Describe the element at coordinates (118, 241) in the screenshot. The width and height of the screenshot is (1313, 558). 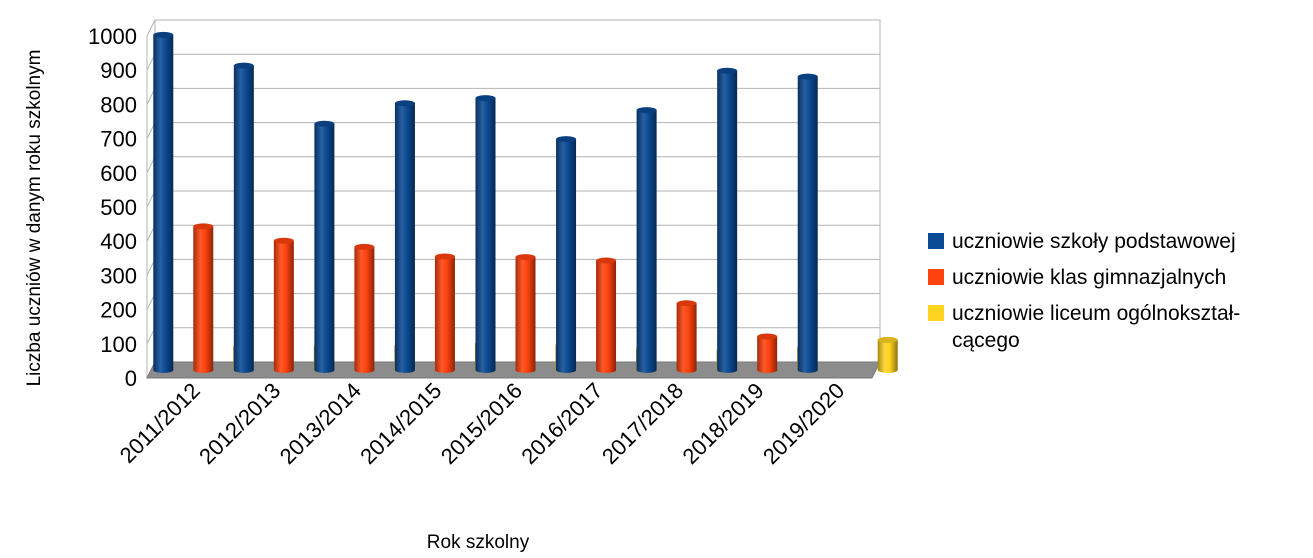
I see `y-tick-label: 400` at that location.